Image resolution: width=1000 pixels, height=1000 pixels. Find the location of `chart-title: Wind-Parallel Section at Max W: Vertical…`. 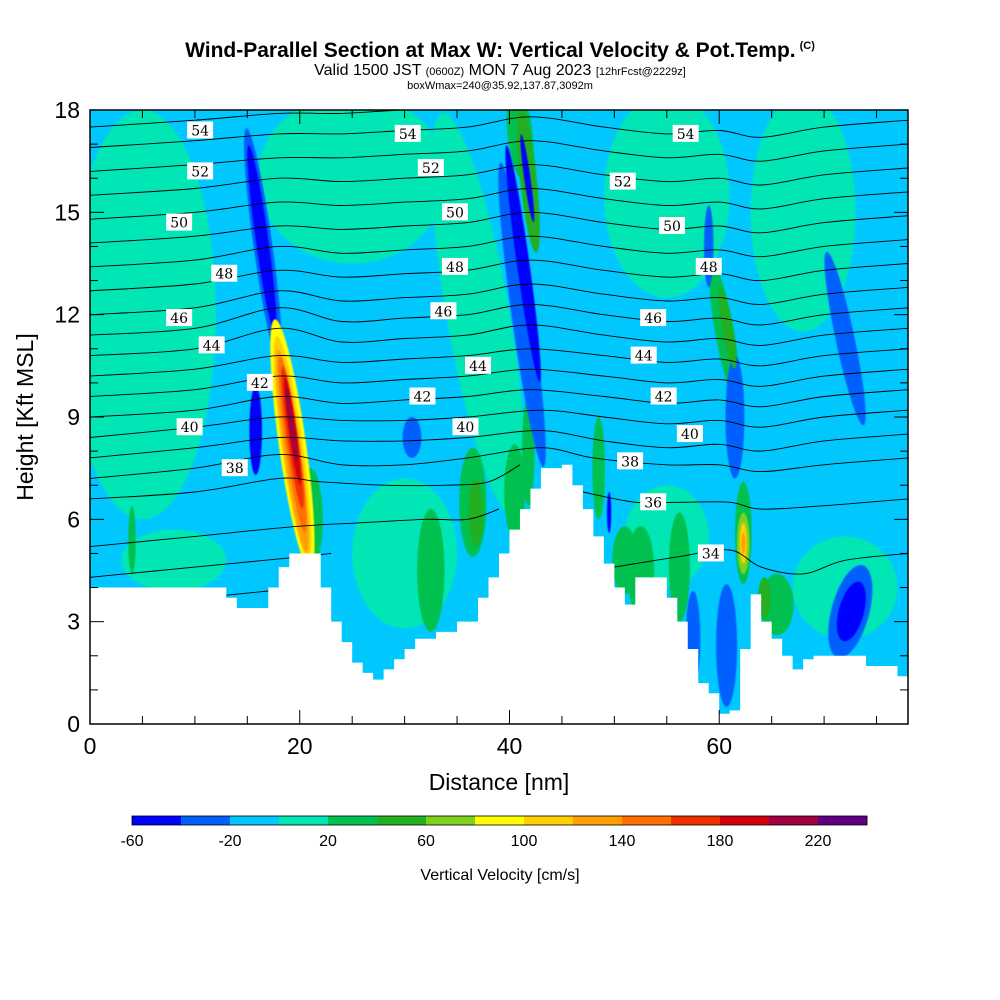

chart-title: Wind-Parallel Section at Max W: Vertical… is located at coordinates (500, 48).